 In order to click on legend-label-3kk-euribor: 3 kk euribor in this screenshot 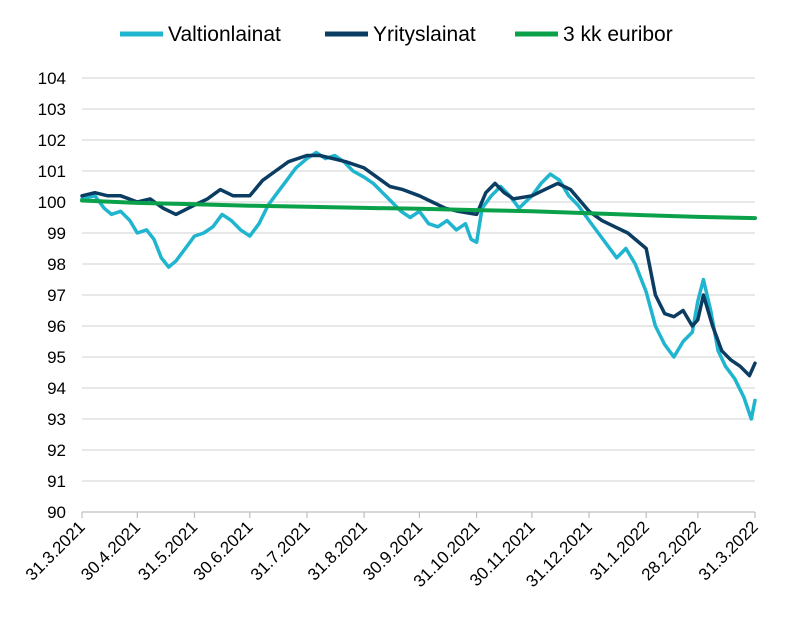, I will do `click(618, 34)`.